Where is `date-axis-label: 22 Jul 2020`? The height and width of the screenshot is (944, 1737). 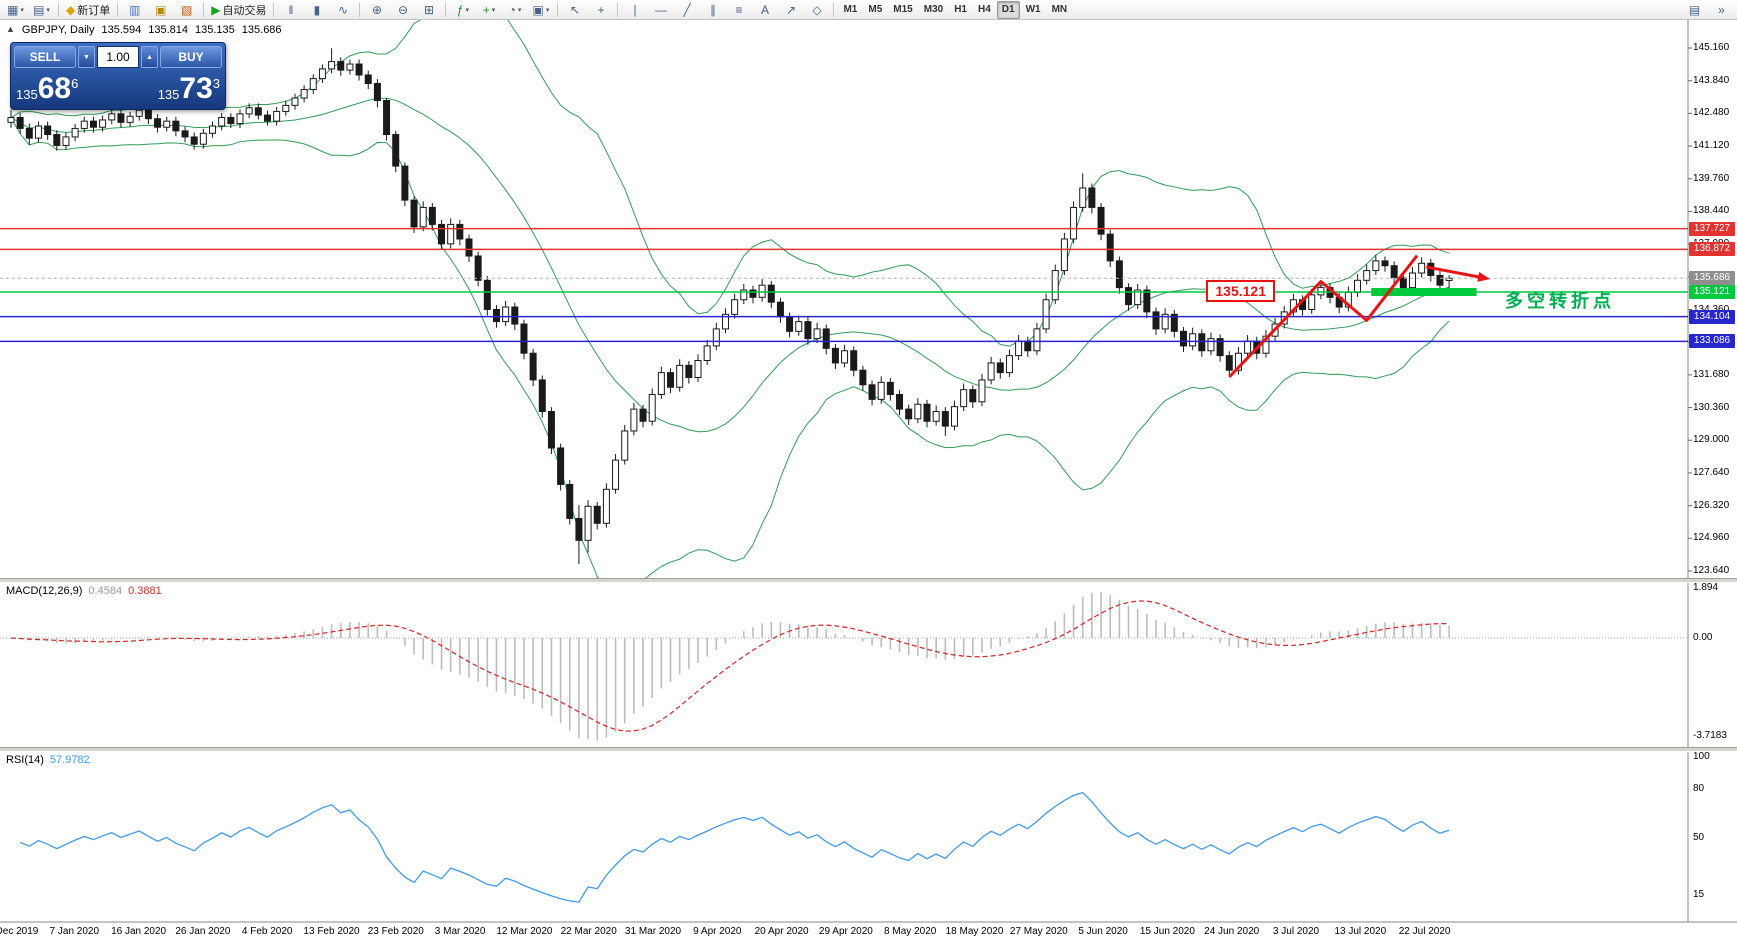 date-axis-label: 22 Jul 2020 is located at coordinates (1424, 931).